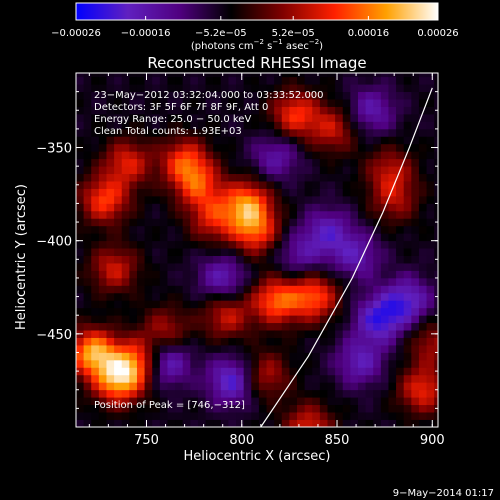 This screenshot has width=500, height=500. Describe the element at coordinates (21, 257) in the screenshot. I see `y-axis-label: Heliocentric Y (arcsec)` at that location.